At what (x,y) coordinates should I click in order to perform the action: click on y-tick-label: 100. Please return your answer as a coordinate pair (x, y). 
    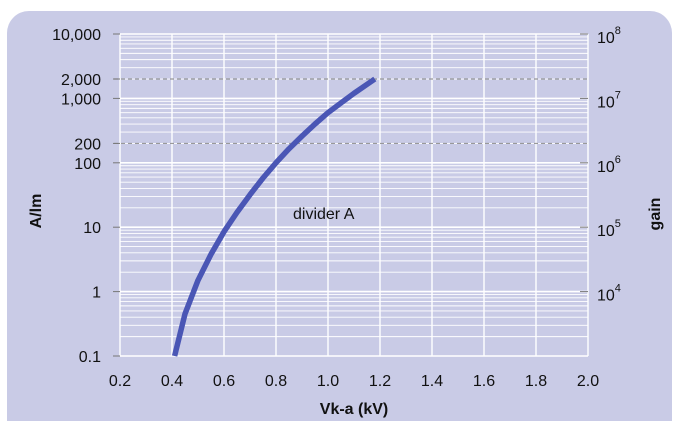
    Looking at the image, I should click on (87, 164).